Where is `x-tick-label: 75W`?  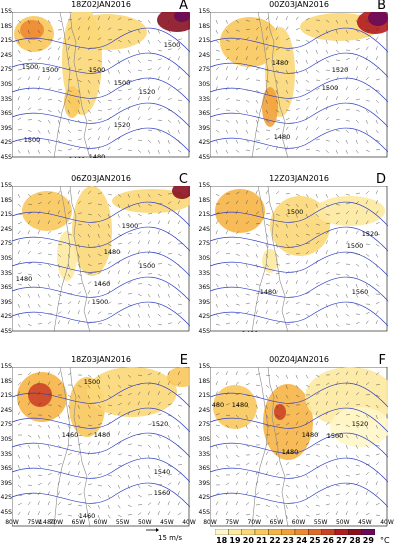
x-tick-label: 75W is located at coordinates (34, 522).